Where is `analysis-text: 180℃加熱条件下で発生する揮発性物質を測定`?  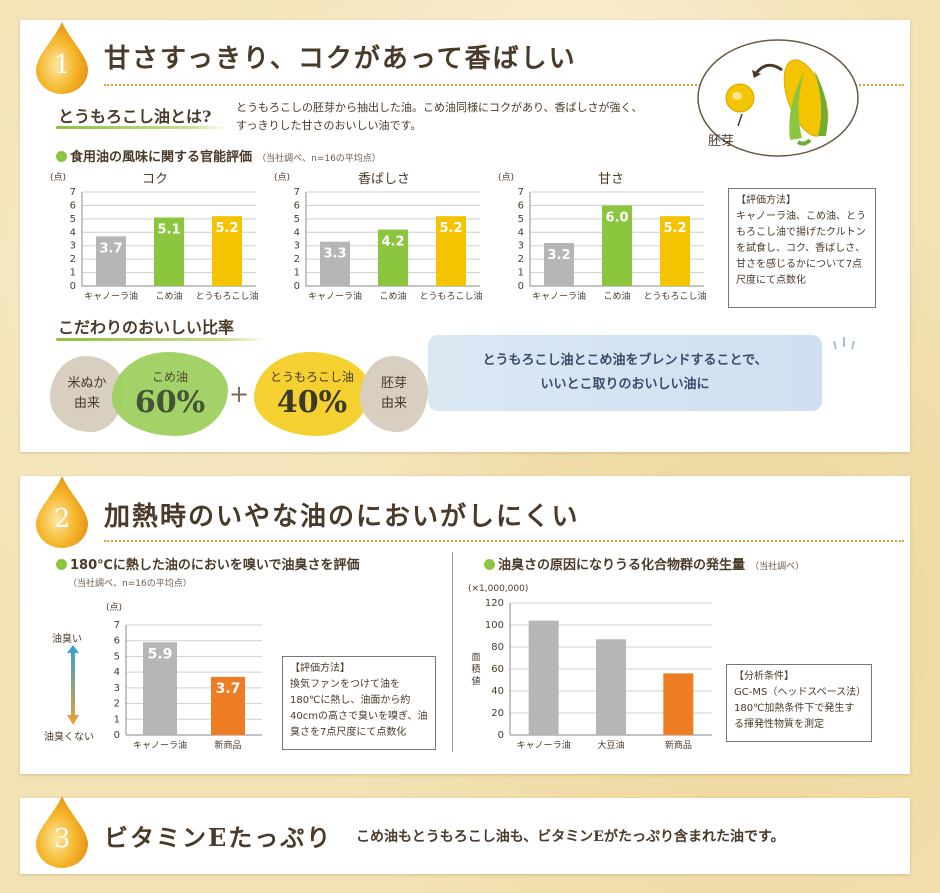
analysis-text: 180℃加熱条件下で発生する揮発性物質を測定 is located at coordinates (794, 716).